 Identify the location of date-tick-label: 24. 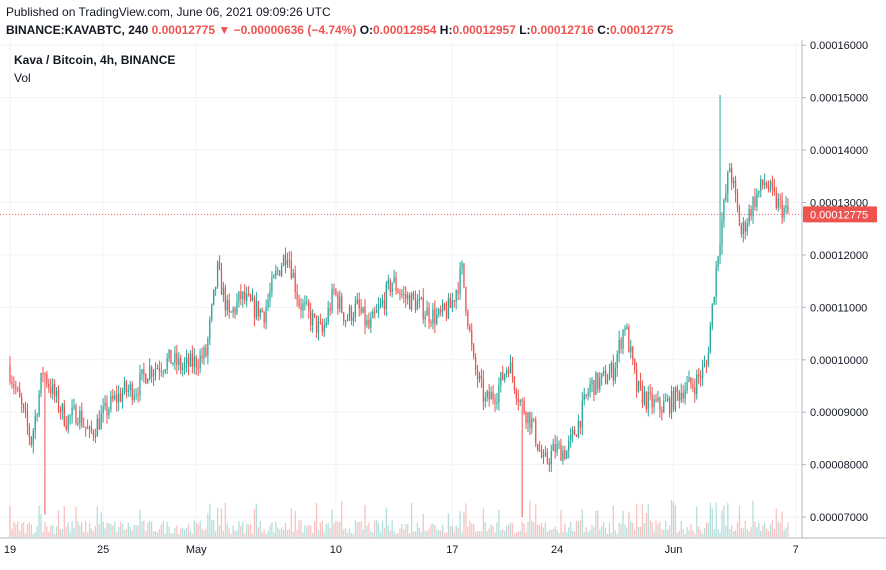
(557, 550).